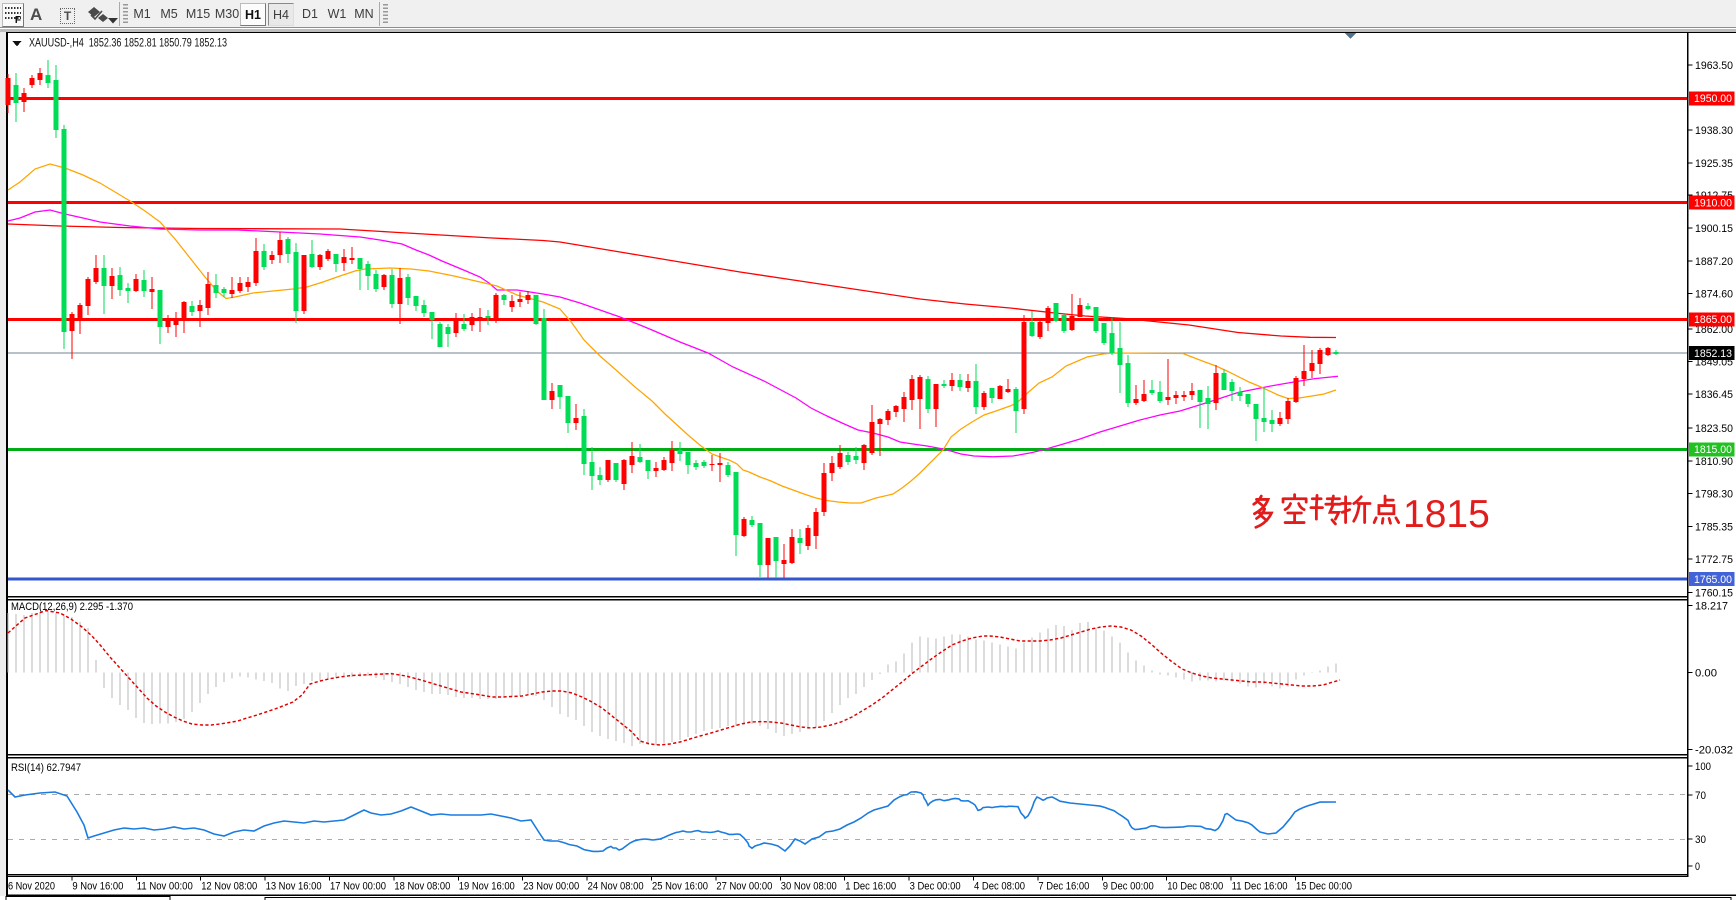 This screenshot has height=900, width=1736. Describe the element at coordinates (1714, 131) in the screenshot. I see `svg-text: 1938.30` at that location.